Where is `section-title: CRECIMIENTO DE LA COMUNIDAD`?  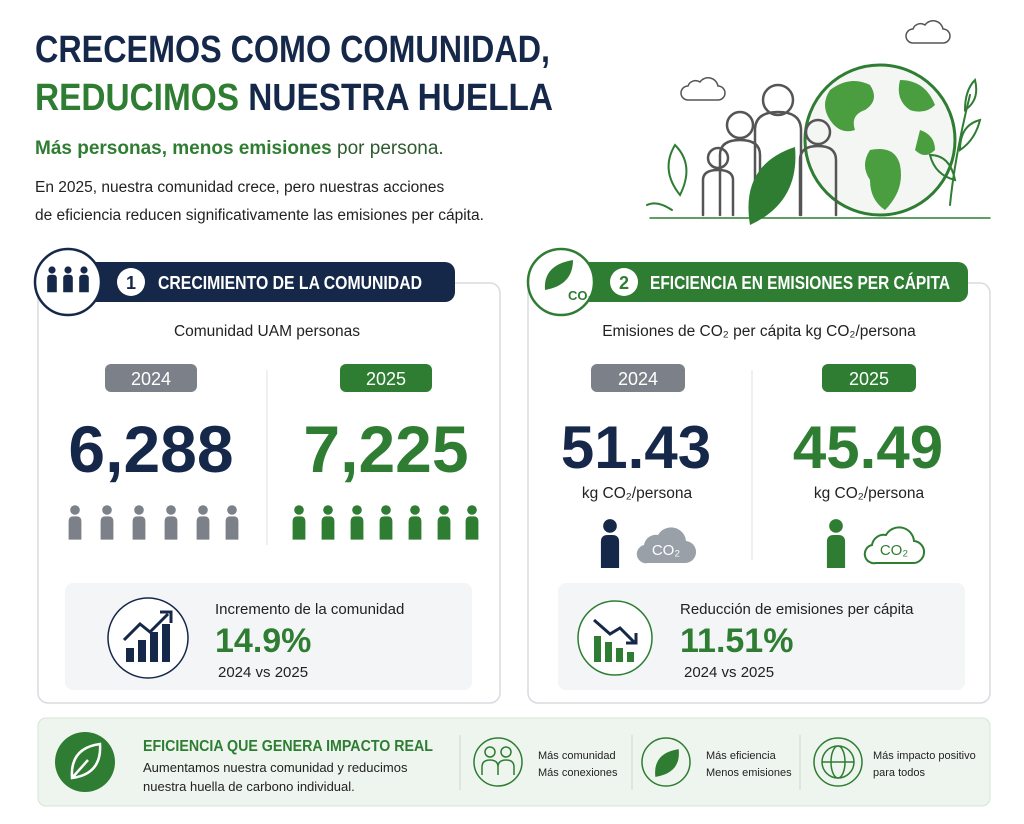 section-title: CRECIMIENTO DE LA COMUNIDAD is located at coordinates (290, 283).